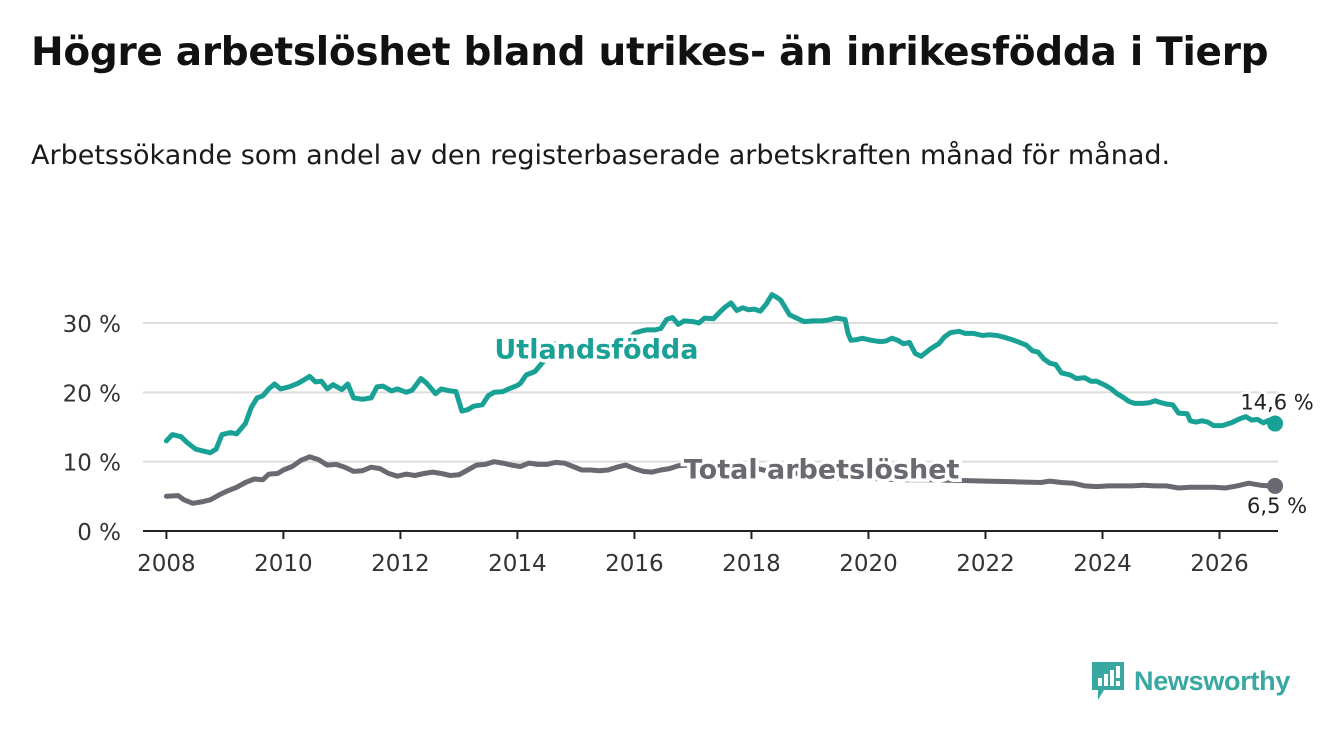  What do you see at coordinates (1275, 485) in the screenshot?
I see `end-marker-total` at bounding box center [1275, 485].